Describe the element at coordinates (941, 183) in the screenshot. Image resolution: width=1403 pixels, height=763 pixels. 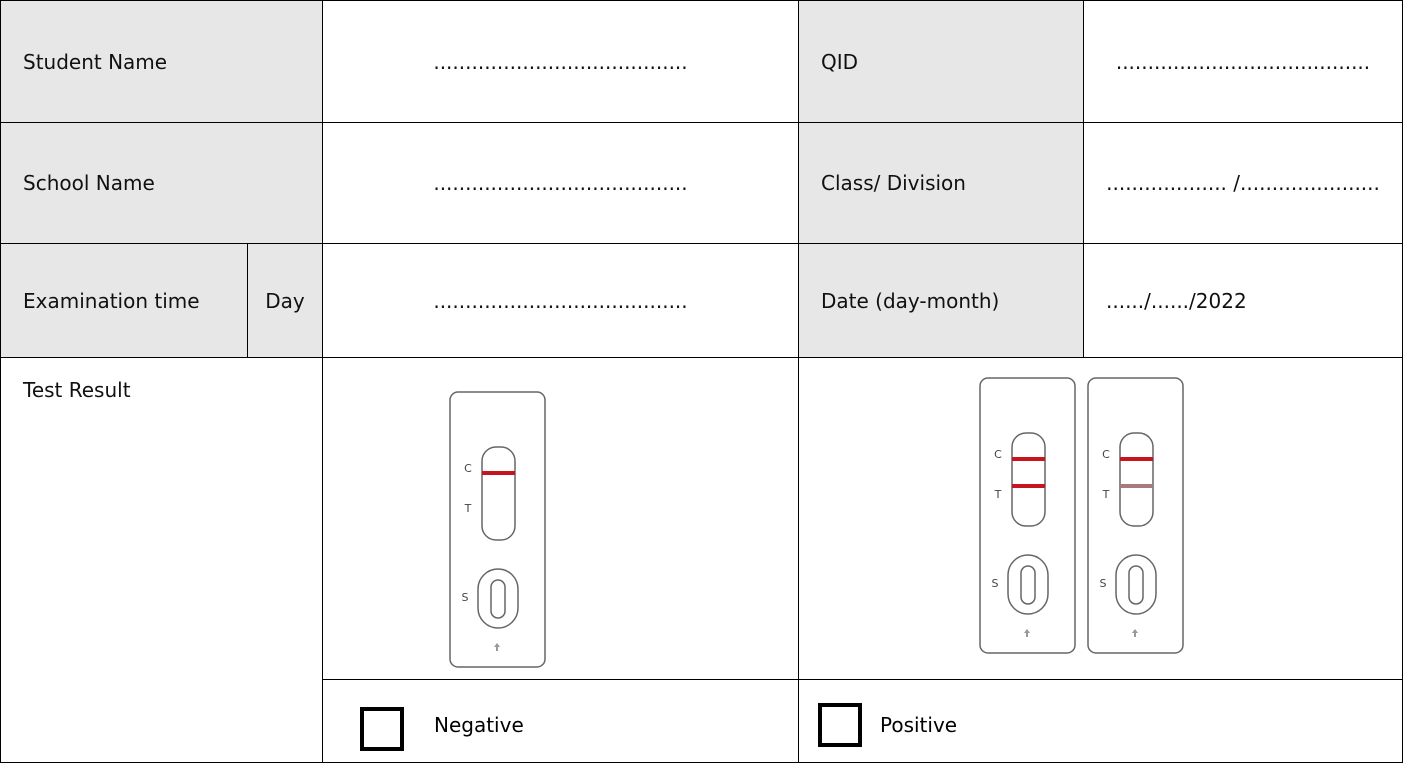
I see `label-cell: Class/ Division` at that location.